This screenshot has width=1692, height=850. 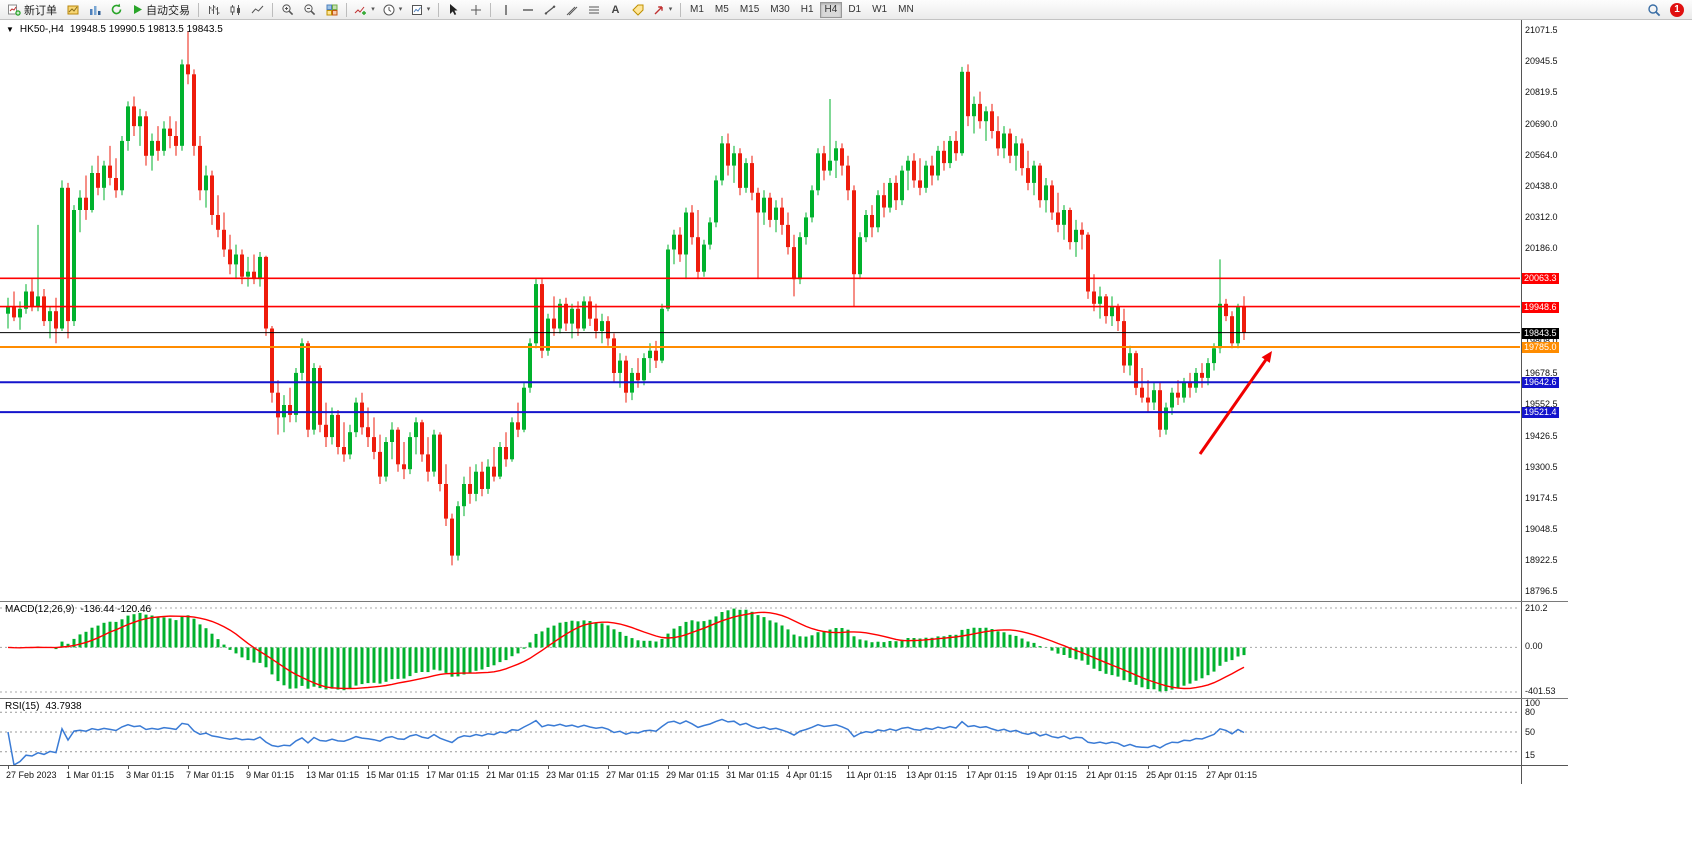 I want to click on templates-button: ▾, so click(x=420, y=9).